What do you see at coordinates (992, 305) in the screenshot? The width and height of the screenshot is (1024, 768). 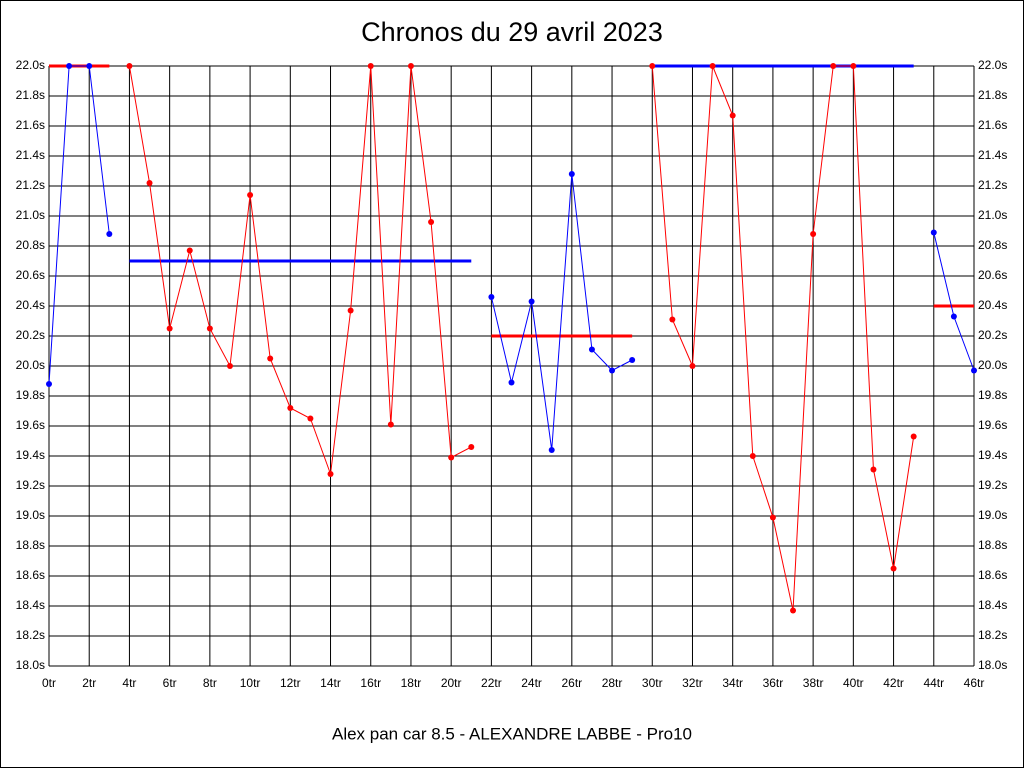 I see `y2-tick-label: 20.4s` at bounding box center [992, 305].